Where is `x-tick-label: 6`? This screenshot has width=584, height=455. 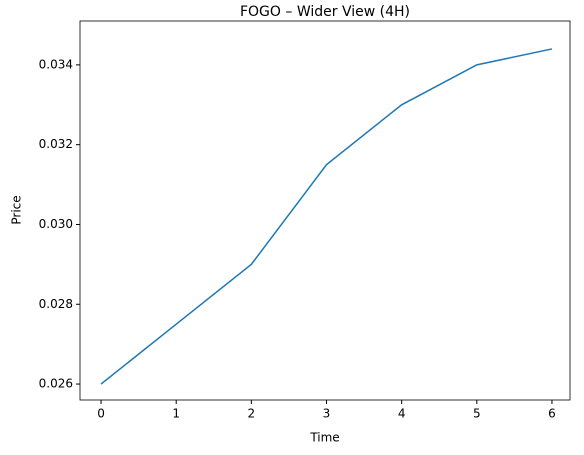 x-tick-label: 6 is located at coordinates (552, 414).